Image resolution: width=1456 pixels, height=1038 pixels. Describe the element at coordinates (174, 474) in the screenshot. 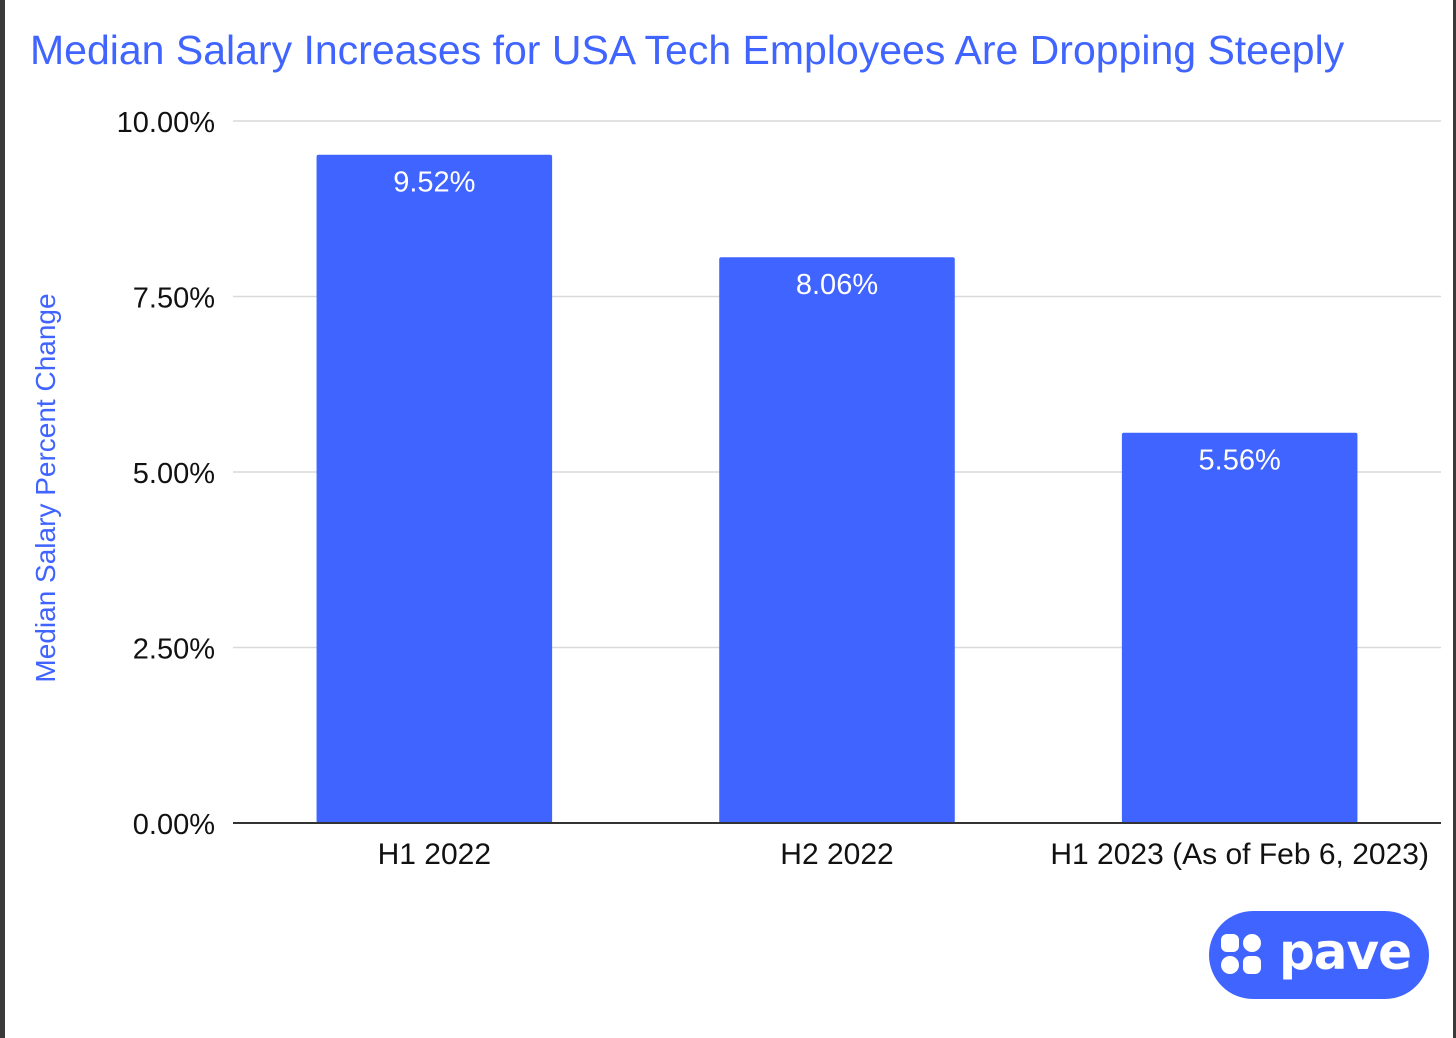

I see `y-tick-label: 5.00%` at that location.